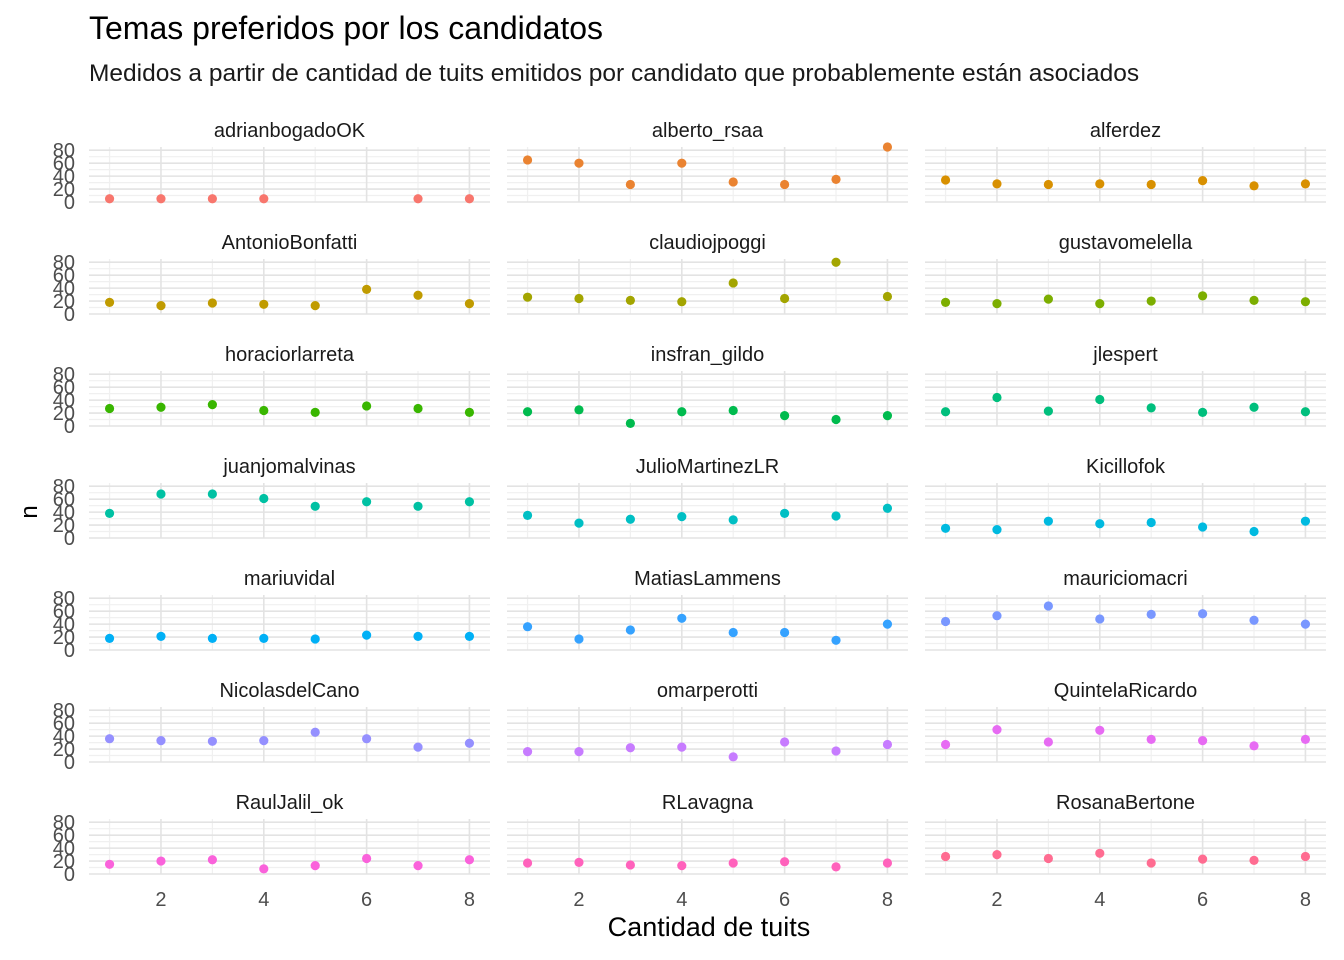 The image size is (1344, 960). What do you see at coordinates (289, 691) in the screenshot?
I see `facet-label: NicolasdelCano` at bounding box center [289, 691].